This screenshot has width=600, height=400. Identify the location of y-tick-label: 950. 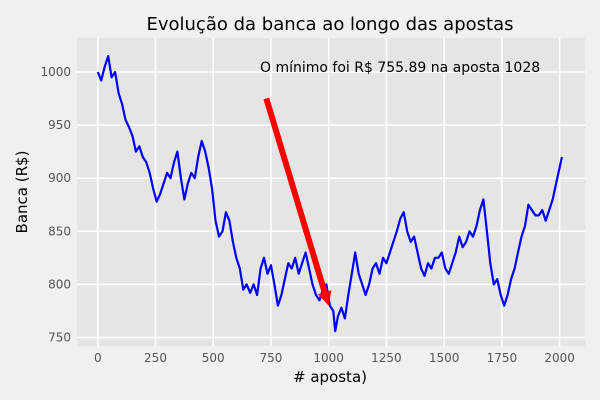
(59, 125).